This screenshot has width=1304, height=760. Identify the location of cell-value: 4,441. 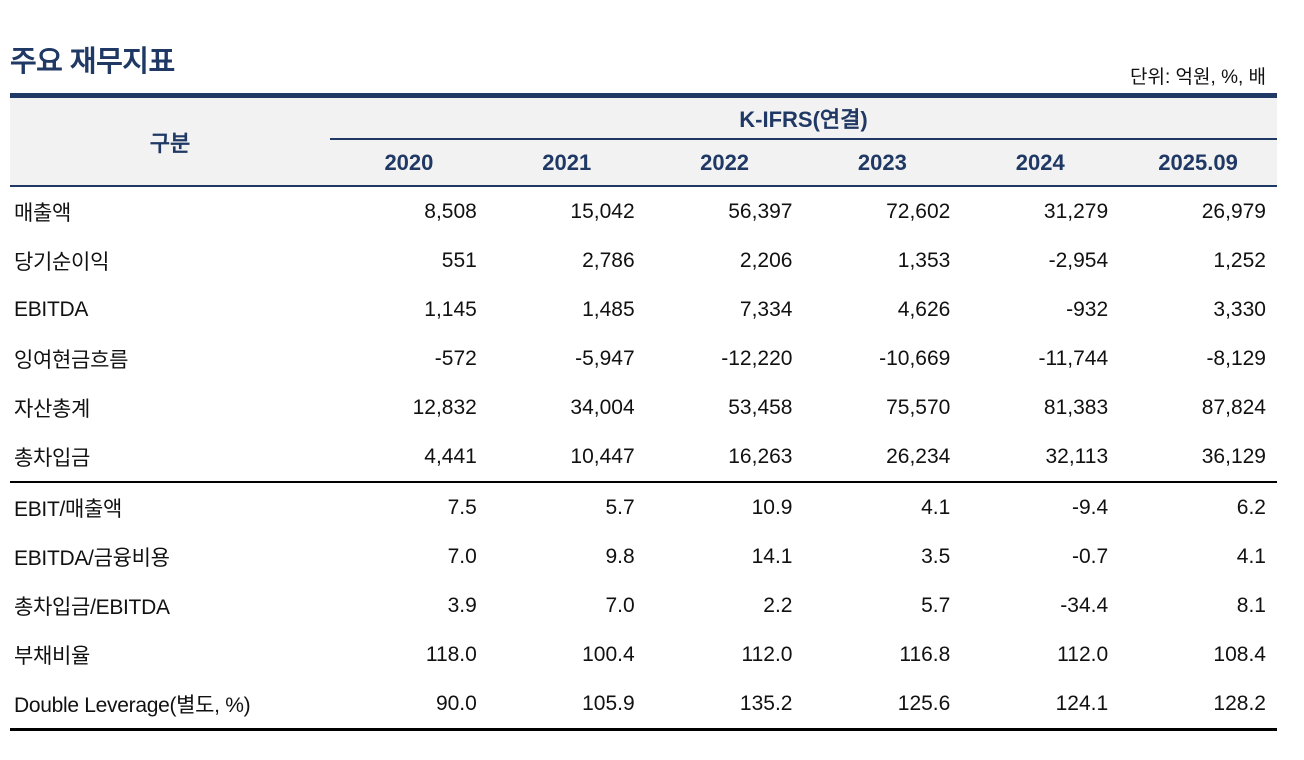
(450, 456).